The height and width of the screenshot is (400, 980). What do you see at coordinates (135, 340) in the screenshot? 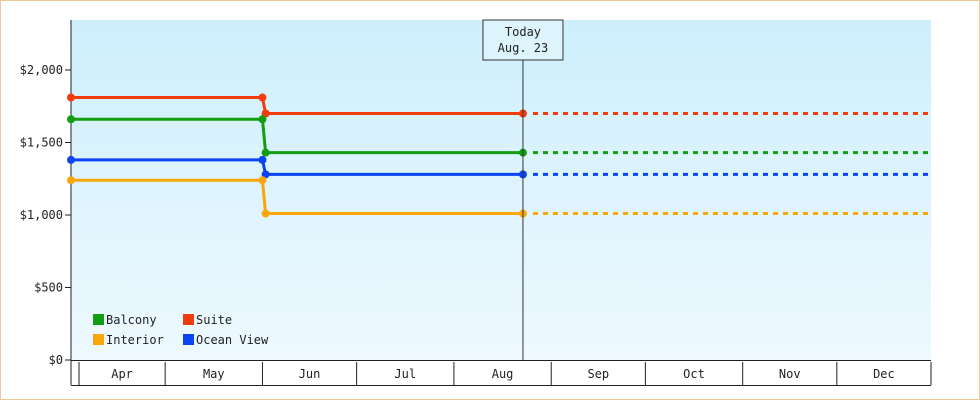
I see `legend-label: Interior` at bounding box center [135, 340].